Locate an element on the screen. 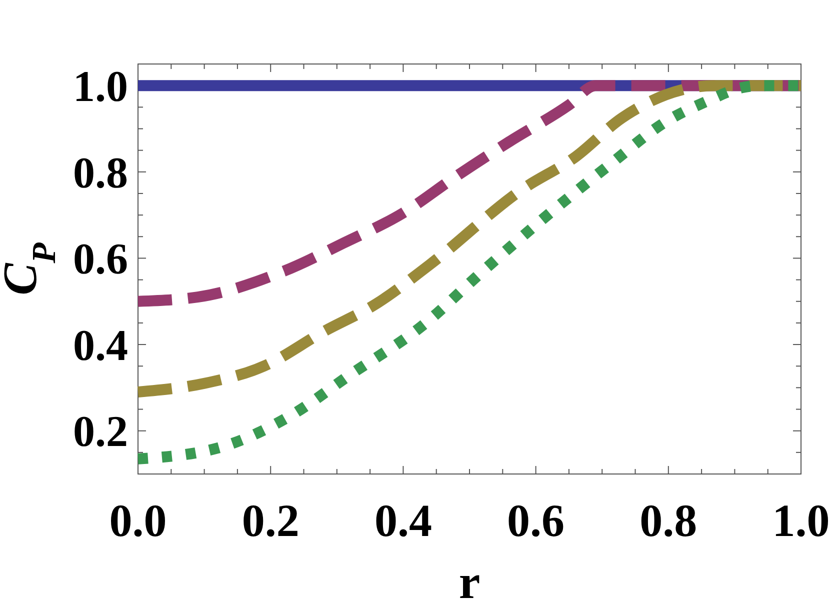 The width and height of the screenshot is (834, 607). x-tick-label: 0.4 is located at coordinates (403, 520).